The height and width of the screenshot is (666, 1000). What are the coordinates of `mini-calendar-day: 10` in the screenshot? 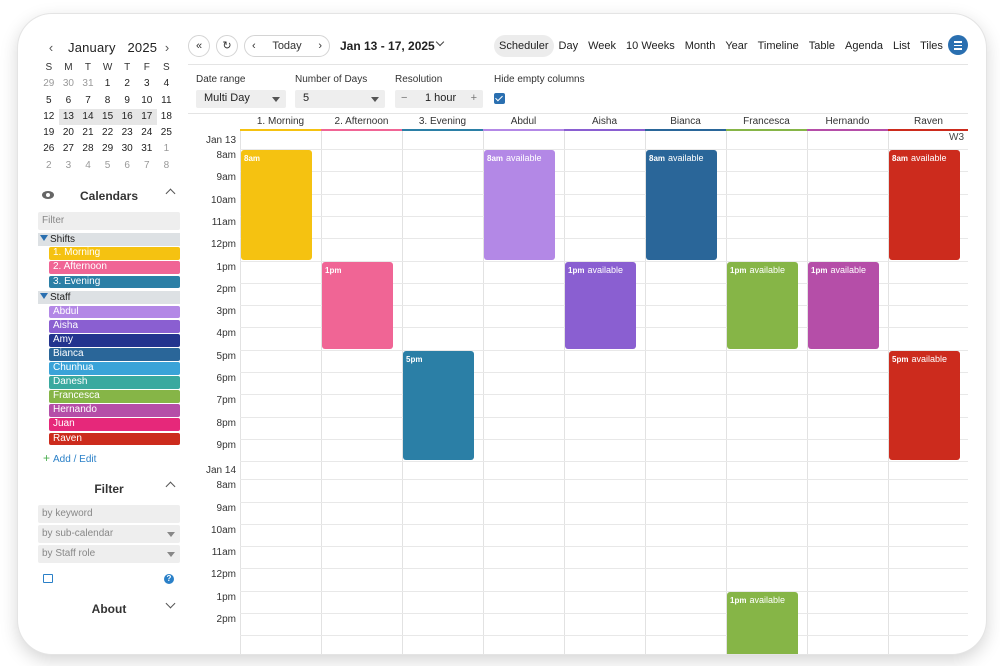 It's located at (147, 100).